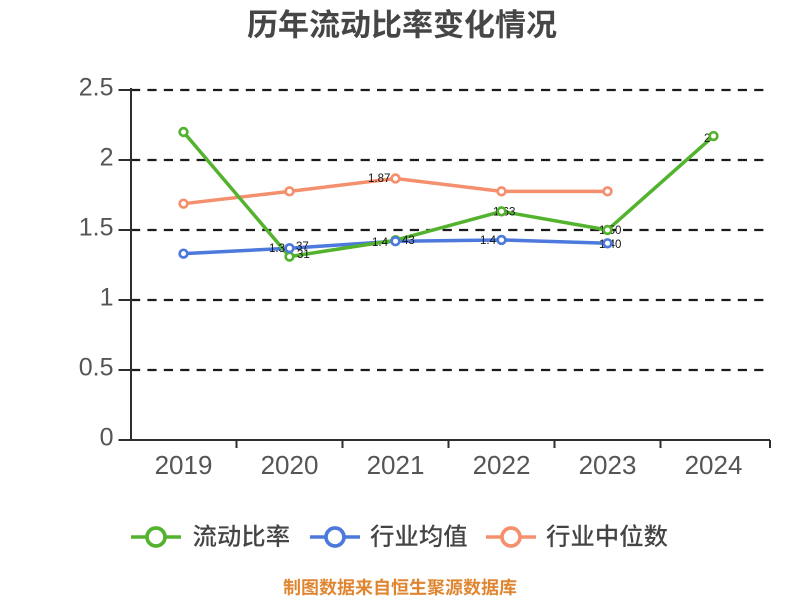  What do you see at coordinates (184, 465) in the screenshot?
I see `svg-text: 2019` at bounding box center [184, 465].